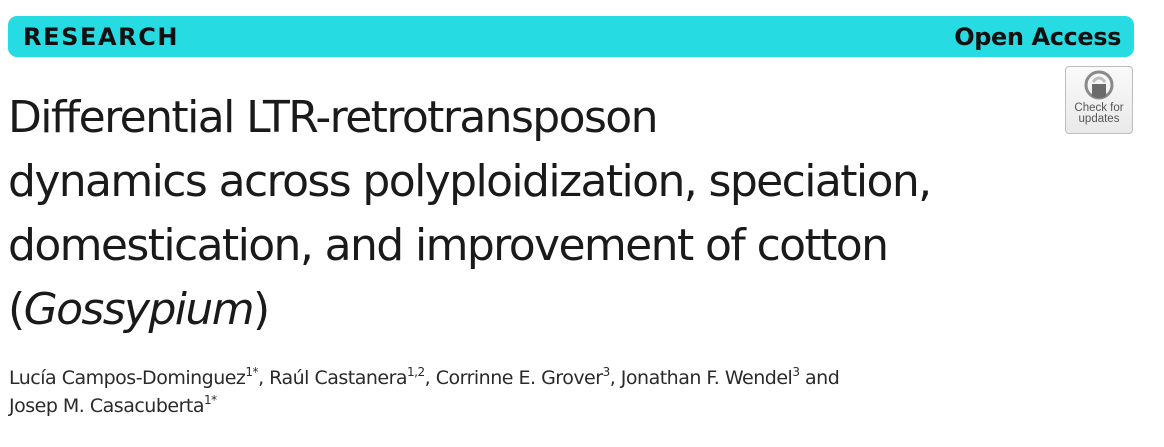  What do you see at coordinates (533, 310) in the screenshot?
I see `title-line-4: (Gossypium)` at bounding box center [533, 310].